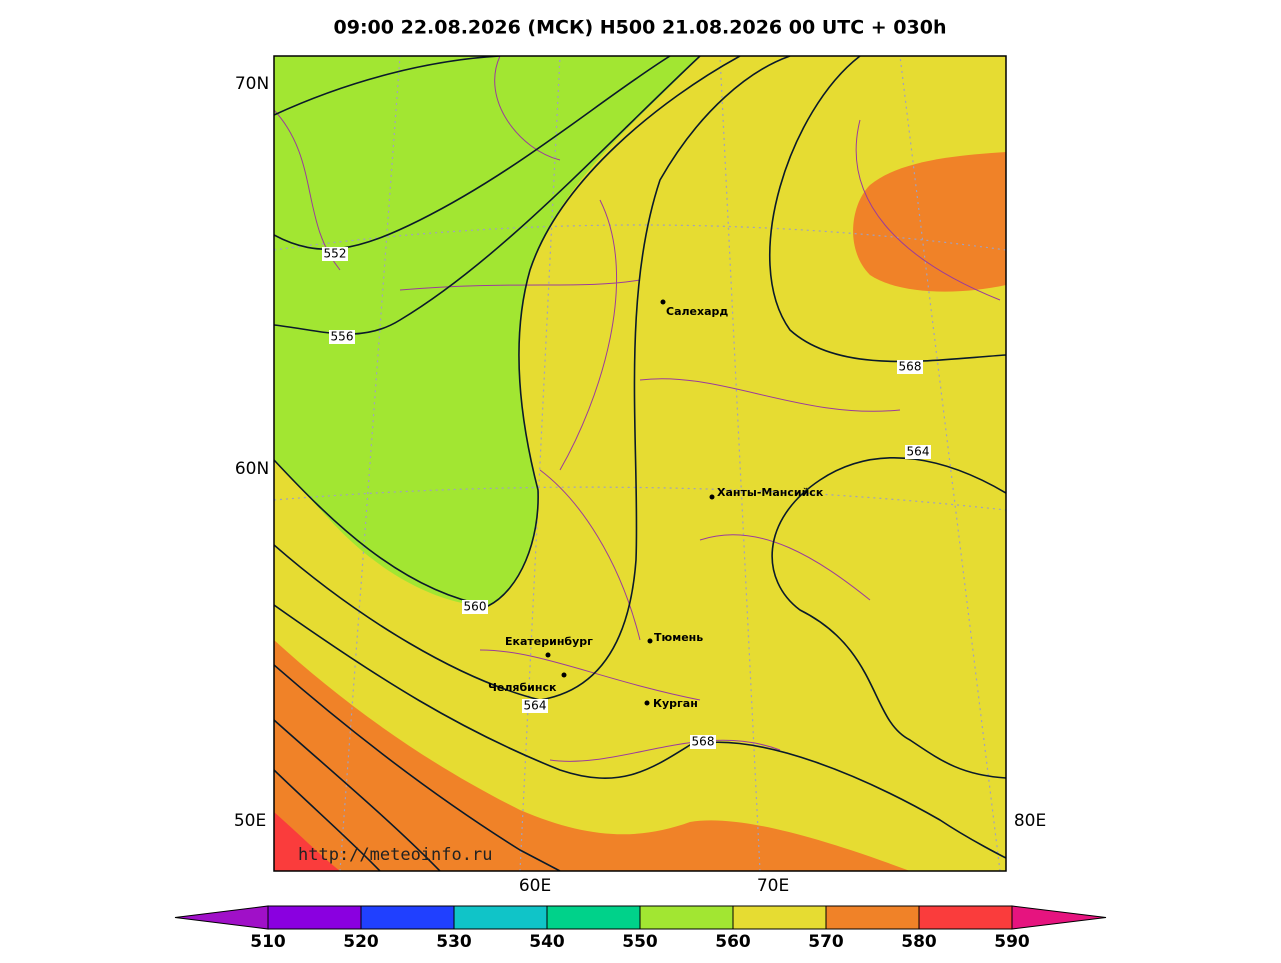 This screenshot has height=963, width=1281. I want to click on colorbar-label: 580, so click(919, 942).